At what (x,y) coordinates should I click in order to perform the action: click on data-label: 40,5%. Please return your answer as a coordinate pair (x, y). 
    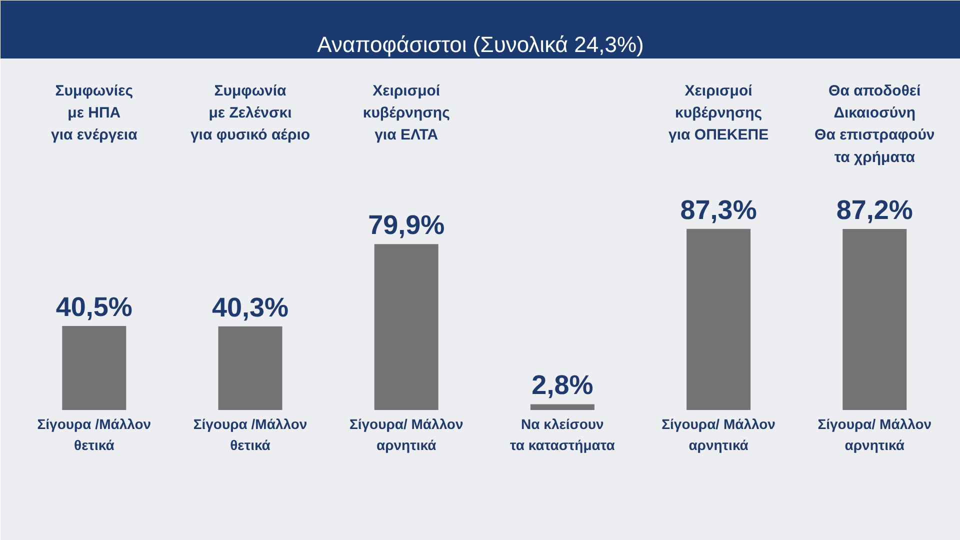
    Looking at the image, I should click on (94, 307).